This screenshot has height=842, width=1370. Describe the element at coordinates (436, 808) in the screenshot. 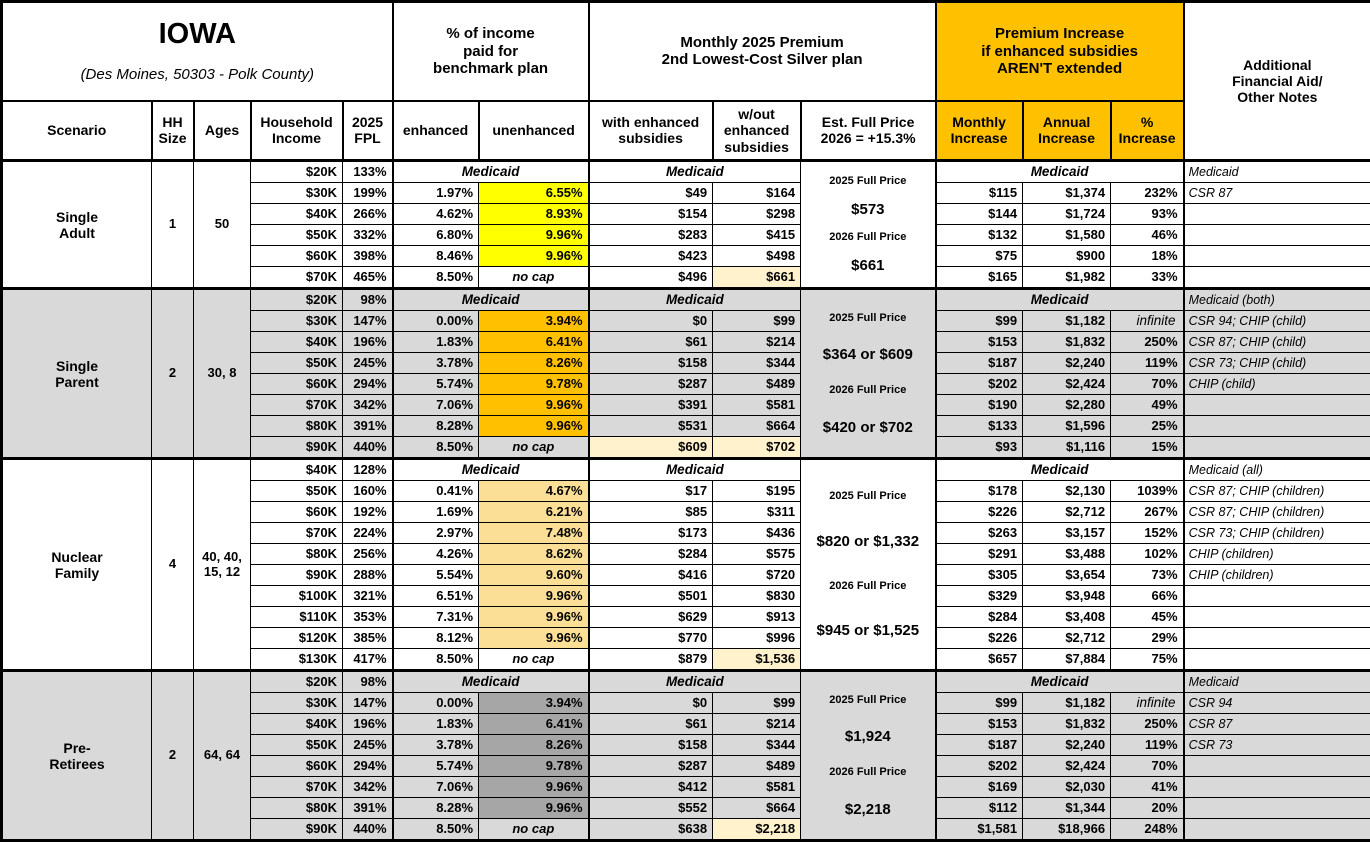

I see `enhanced-pct-cell: 8.28%` at that location.